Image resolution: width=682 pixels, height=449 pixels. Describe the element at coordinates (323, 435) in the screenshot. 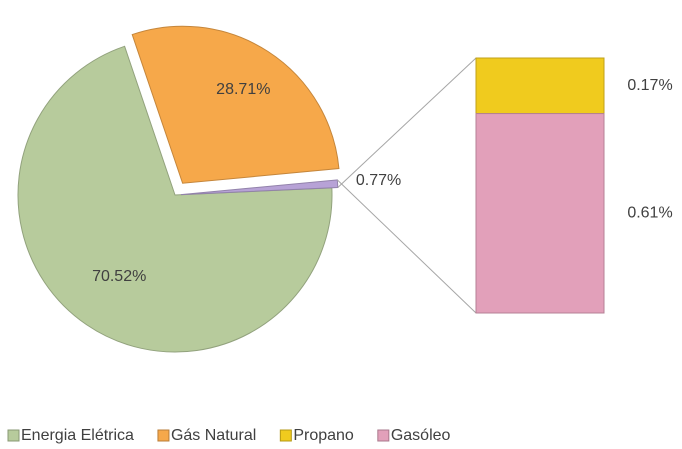

I see `legend-label: Propano` at that location.